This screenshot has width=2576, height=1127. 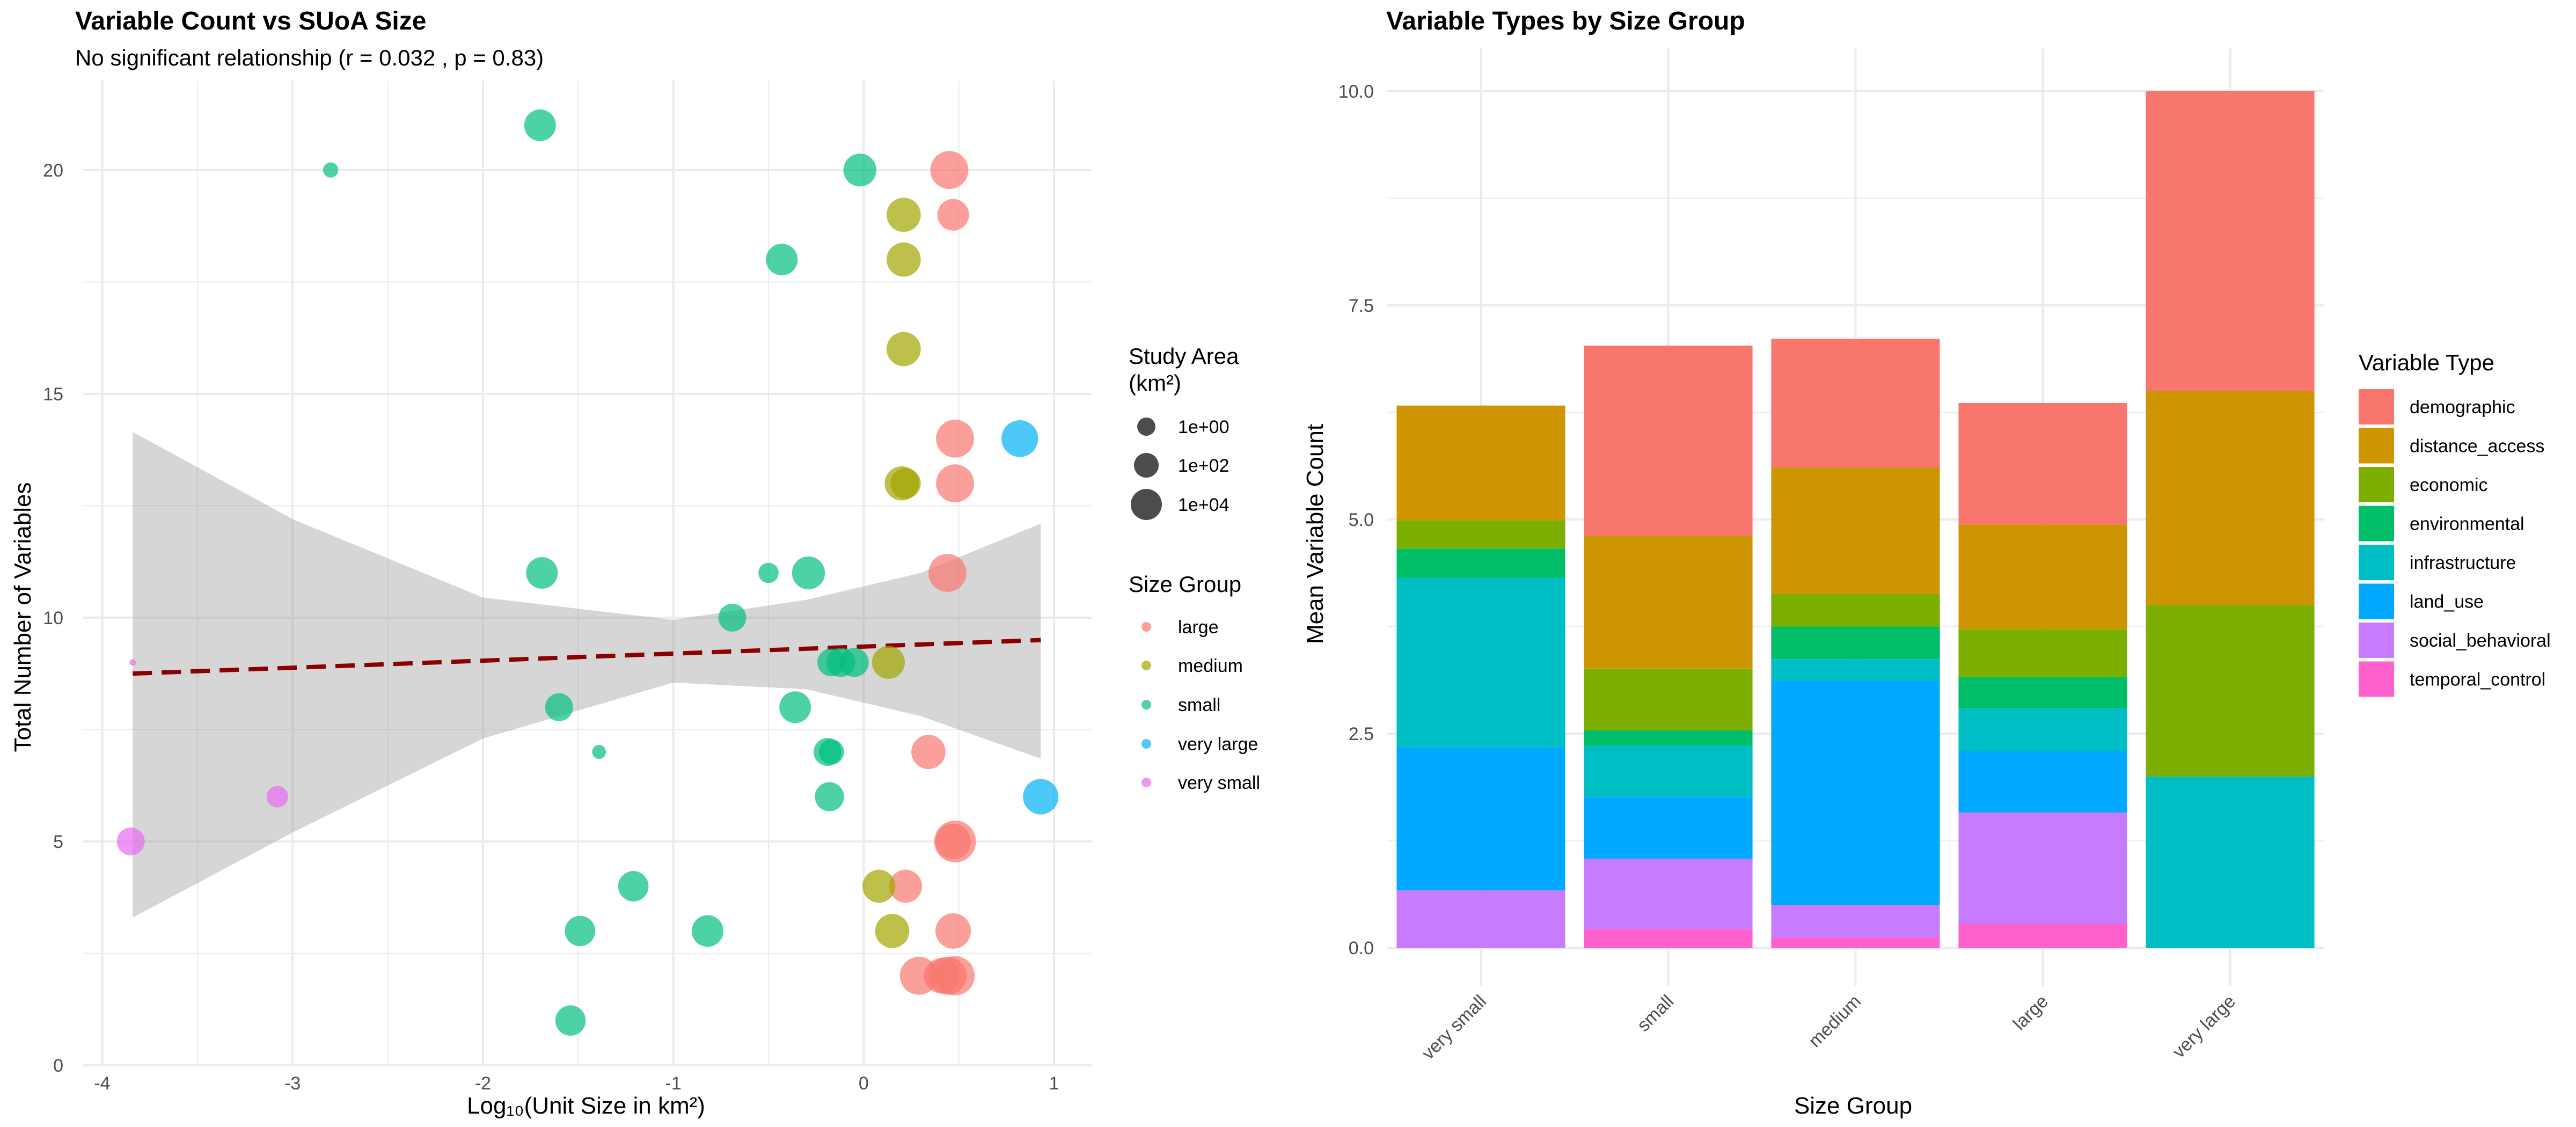 What do you see at coordinates (1204, 505) in the screenshot?
I see `size-legend-label: 1e+04` at bounding box center [1204, 505].